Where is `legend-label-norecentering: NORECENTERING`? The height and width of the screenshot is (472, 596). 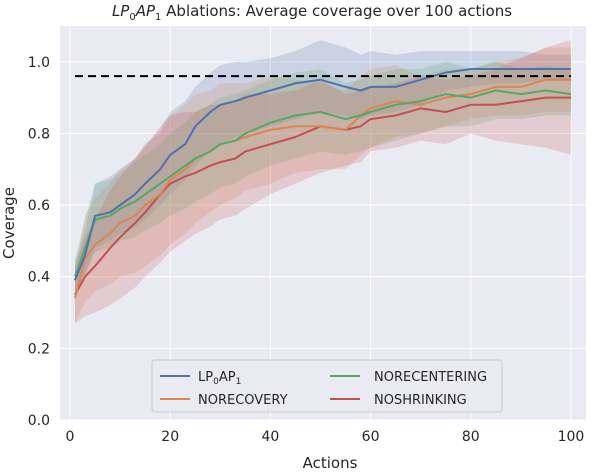 legend-label-norecentering: NORECENTERING is located at coordinates (430, 377).